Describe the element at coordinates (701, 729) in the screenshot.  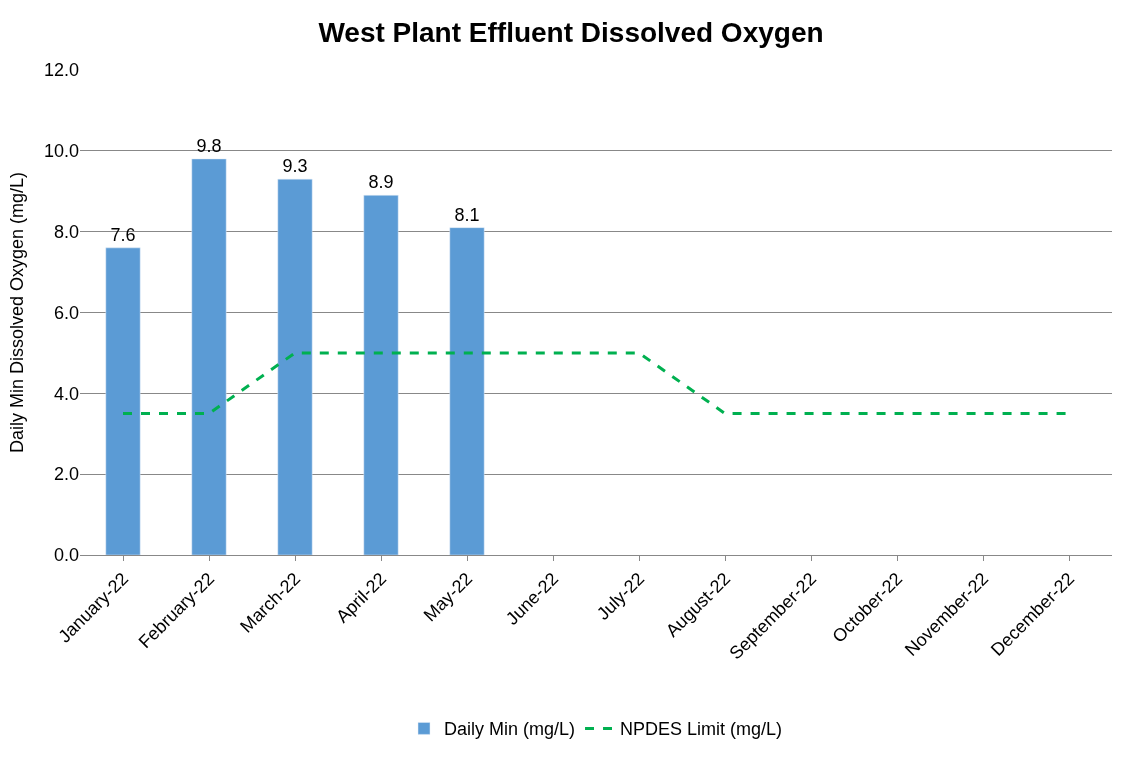
I see `legend-label: NPDES Limit (mg/L)` at that location.